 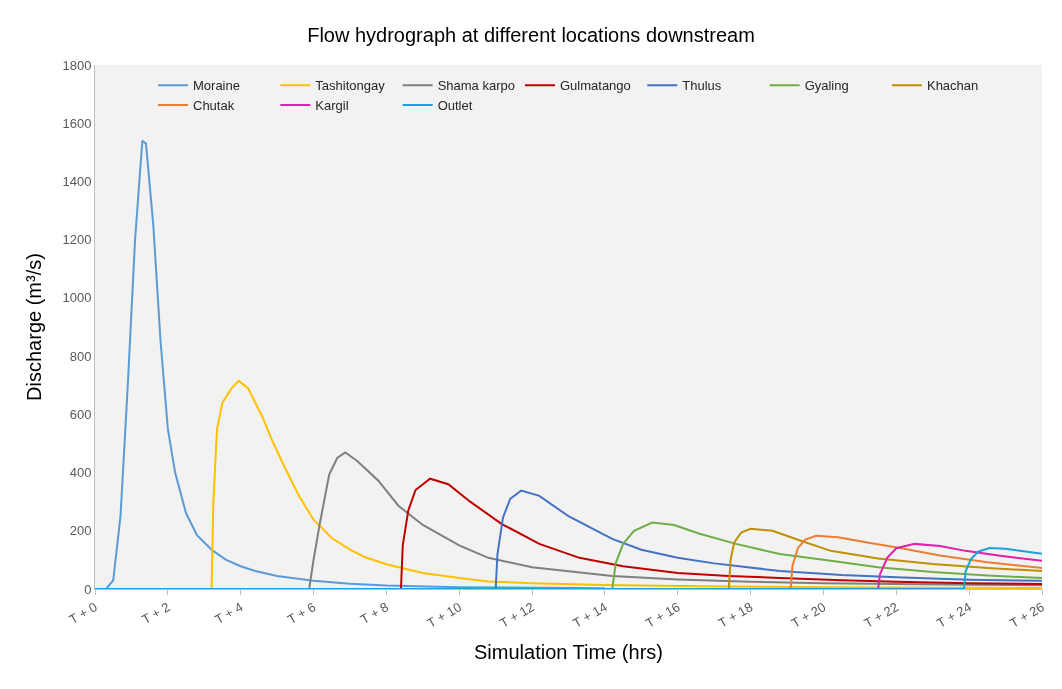 I want to click on x-tick-label: T + 20, so click(x=808, y=615).